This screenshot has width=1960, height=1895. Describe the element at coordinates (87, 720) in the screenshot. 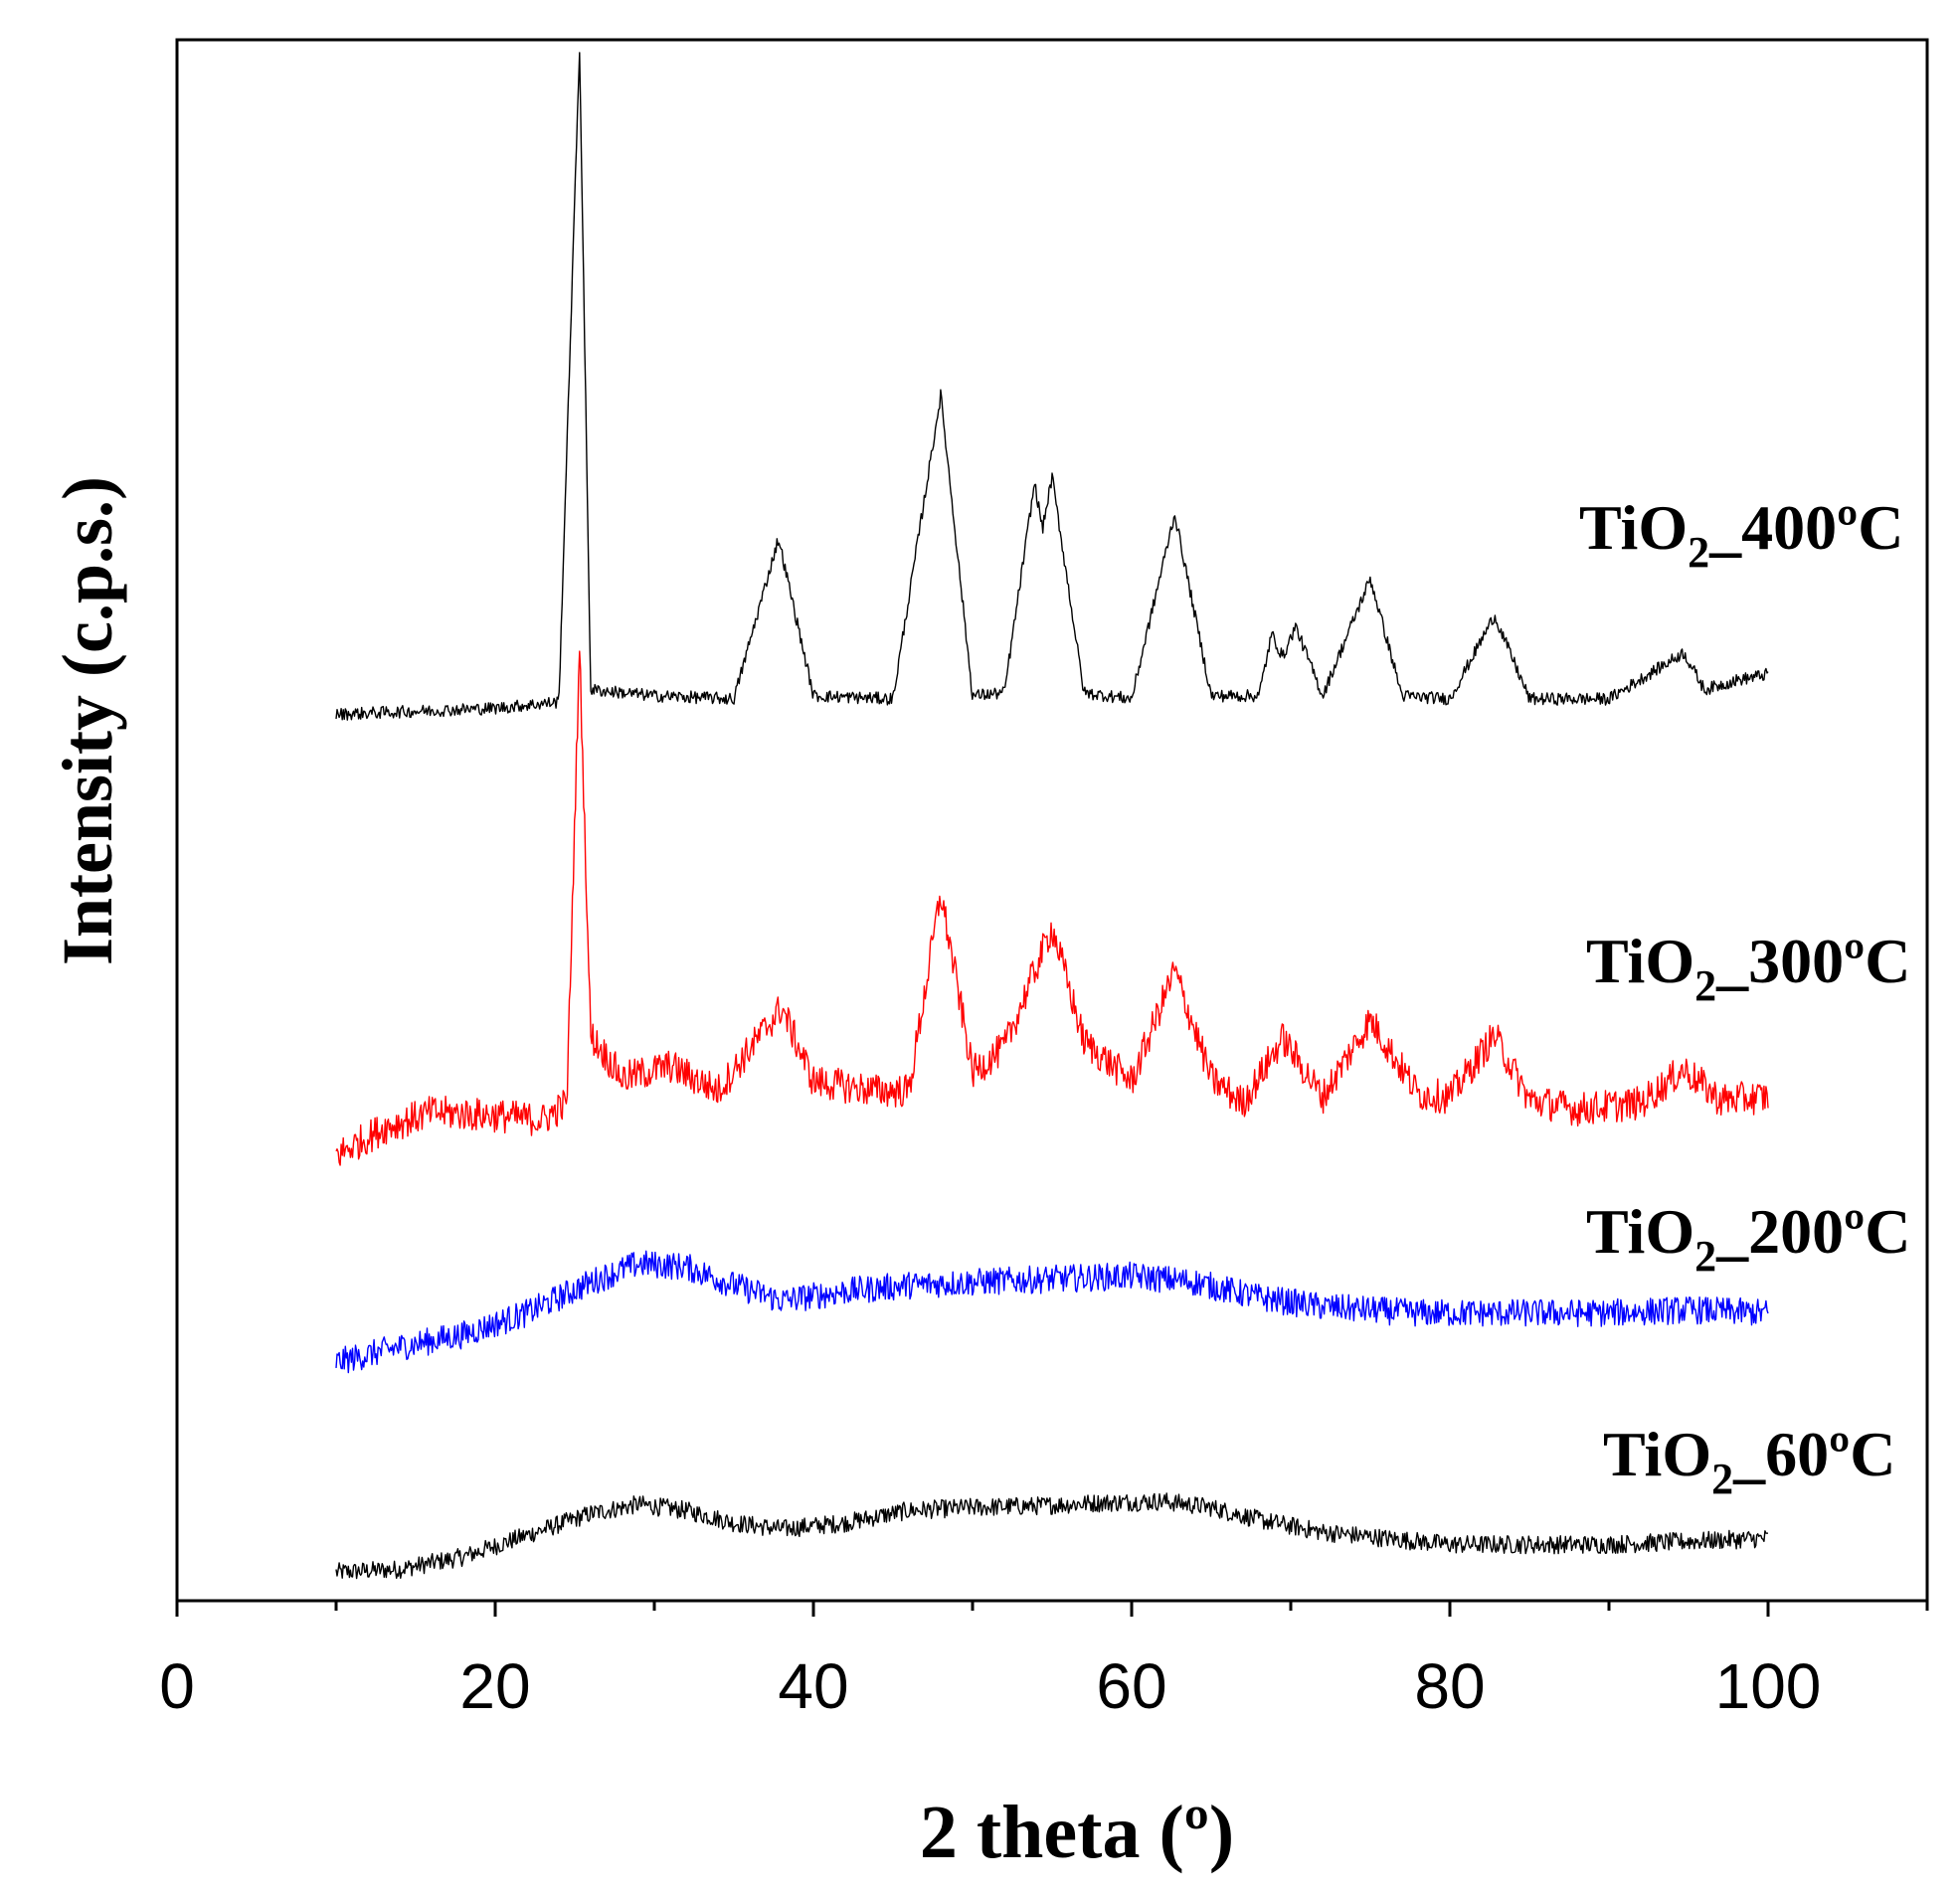

I see `y-axis-title: Intensity (c.p.s.)` at that location.